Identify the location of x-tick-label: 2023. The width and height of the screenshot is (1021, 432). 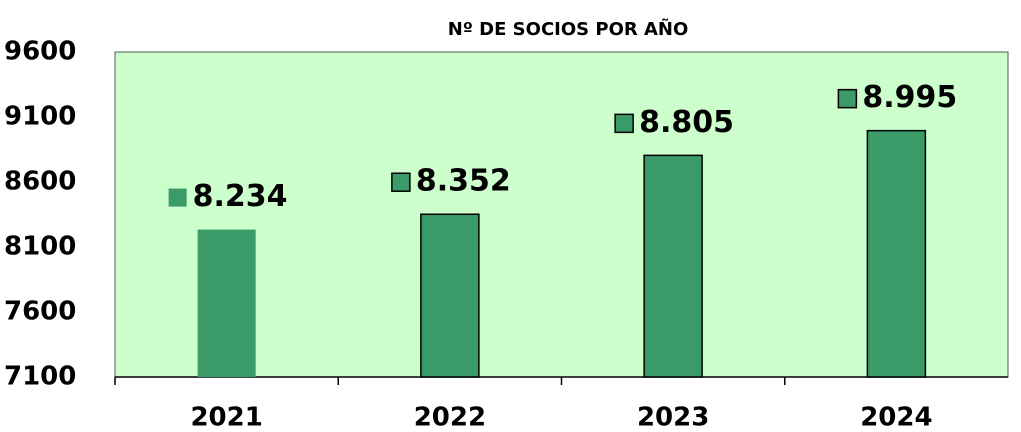
(673, 417).